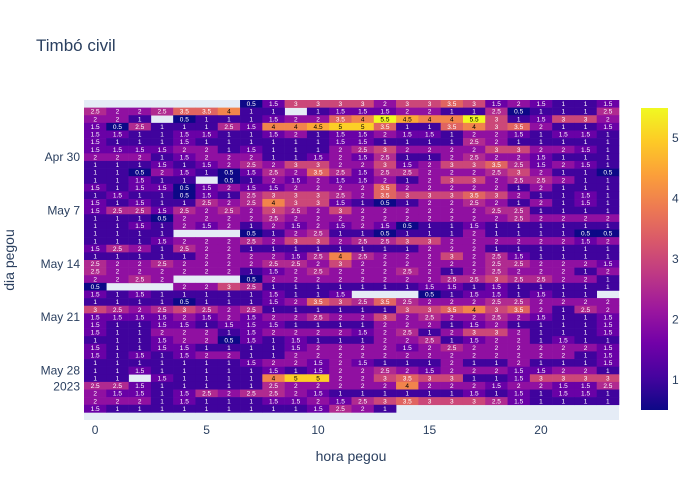  Describe the element at coordinates (474, 127) in the screenshot. I see `cell-value-label: 4` at that location.